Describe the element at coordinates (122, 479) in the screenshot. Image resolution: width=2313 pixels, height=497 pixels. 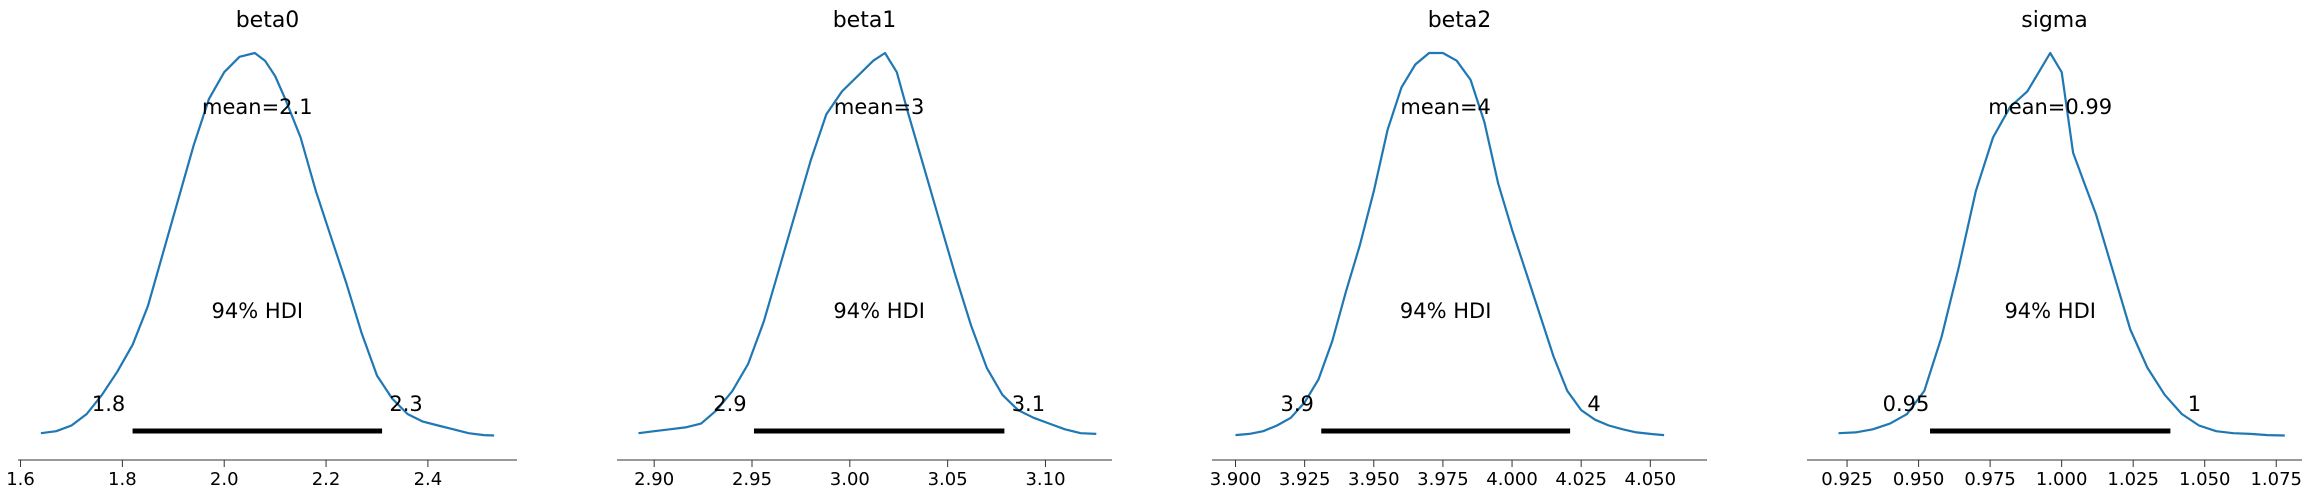
I see `x-tick-label: 1.8` at that location.